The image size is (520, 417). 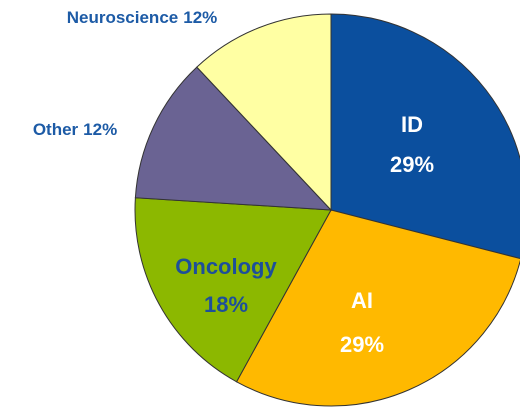 What do you see at coordinates (123, 17) in the screenshot?
I see `slice-name: Neuroscience` at bounding box center [123, 17].